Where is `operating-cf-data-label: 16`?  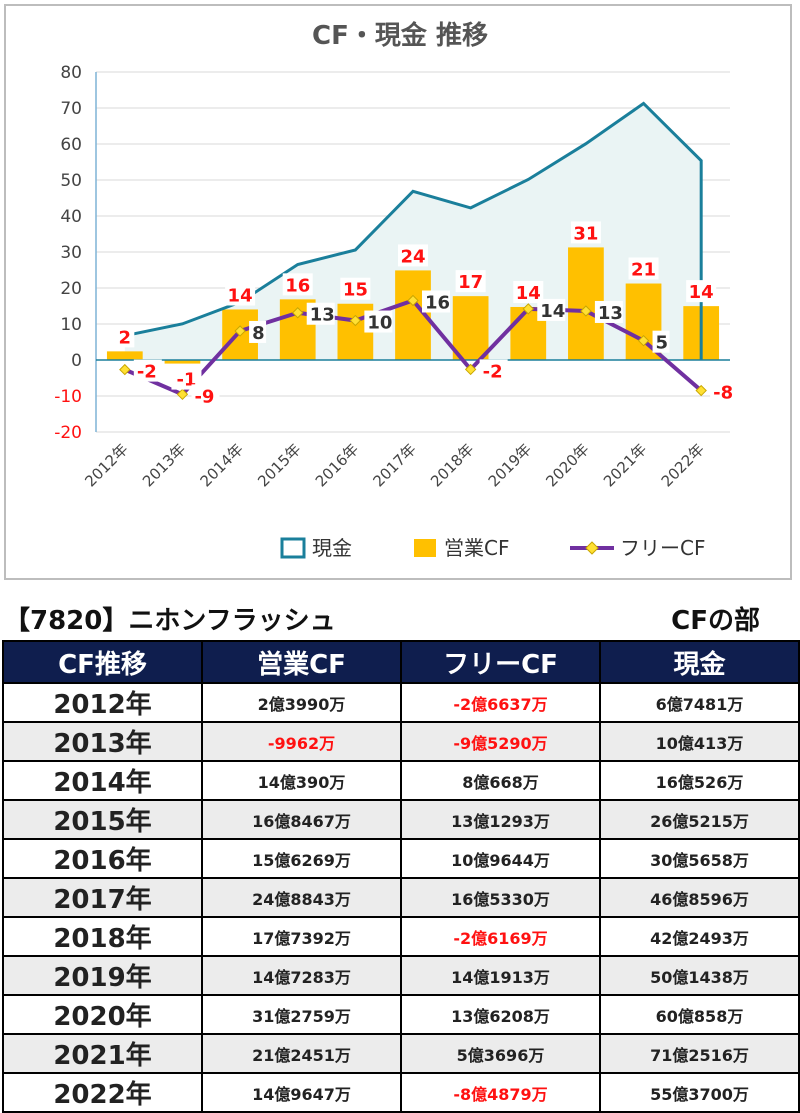
operating-cf-data-label: 16 is located at coordinates (297, 285).